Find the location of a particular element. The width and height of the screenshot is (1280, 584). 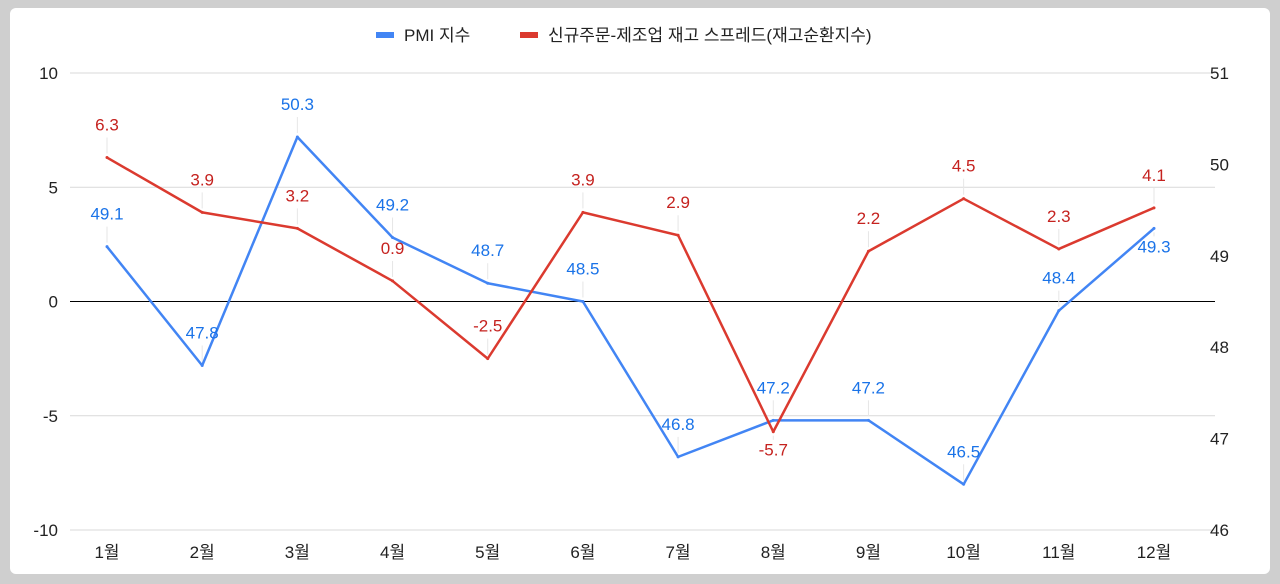

left-axis-tick: -5 is located at coordinates (50, 416).